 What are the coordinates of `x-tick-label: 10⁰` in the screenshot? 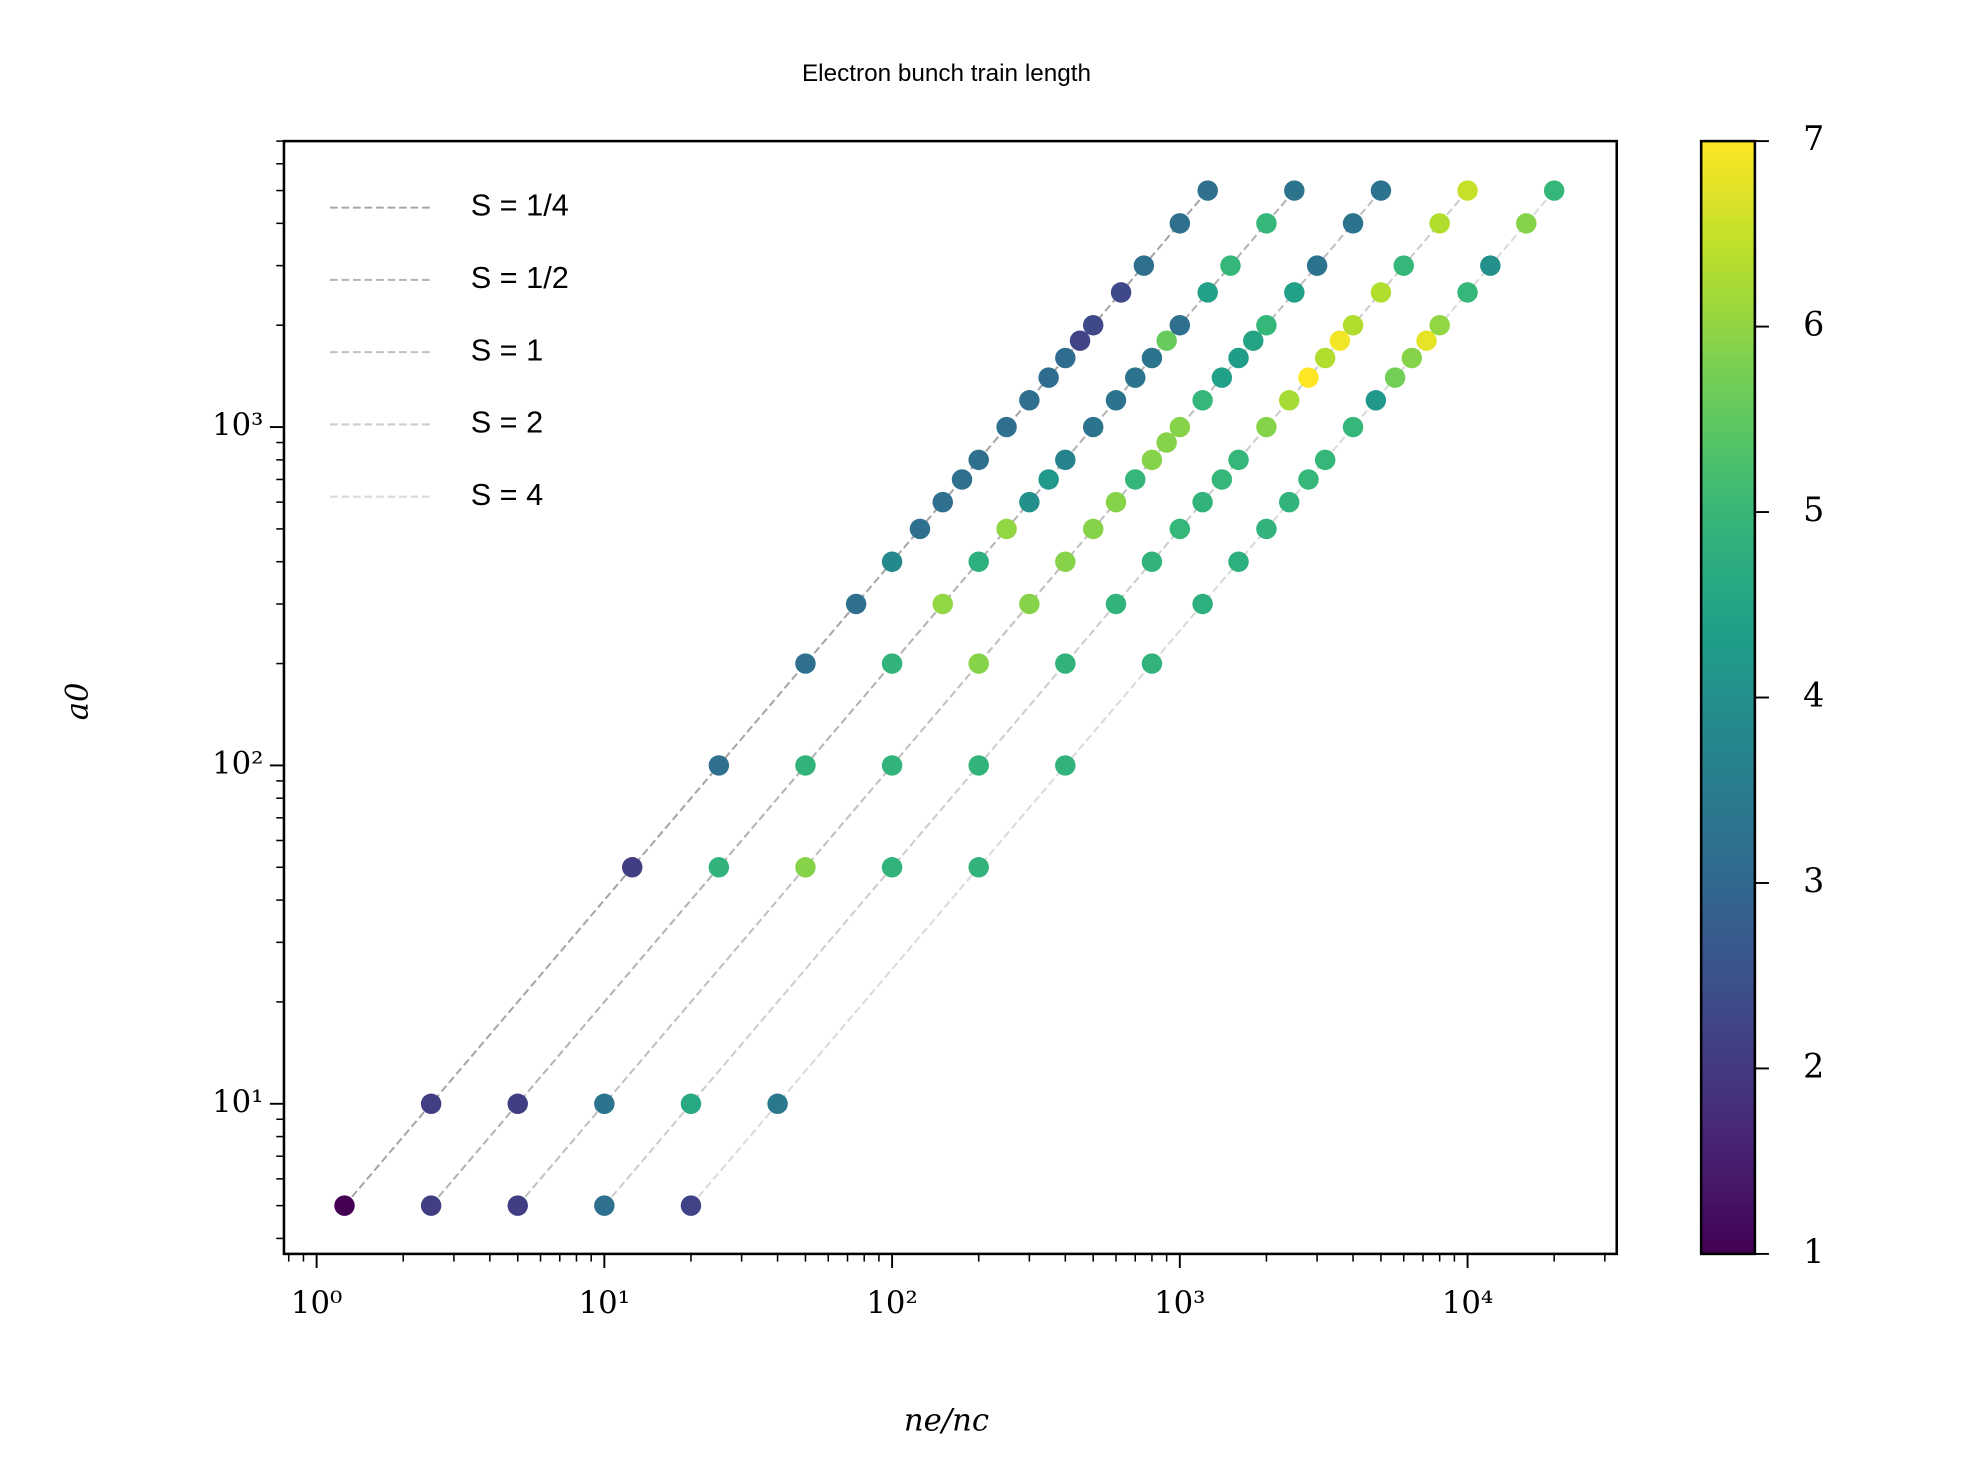 It's located at (316, 1303).